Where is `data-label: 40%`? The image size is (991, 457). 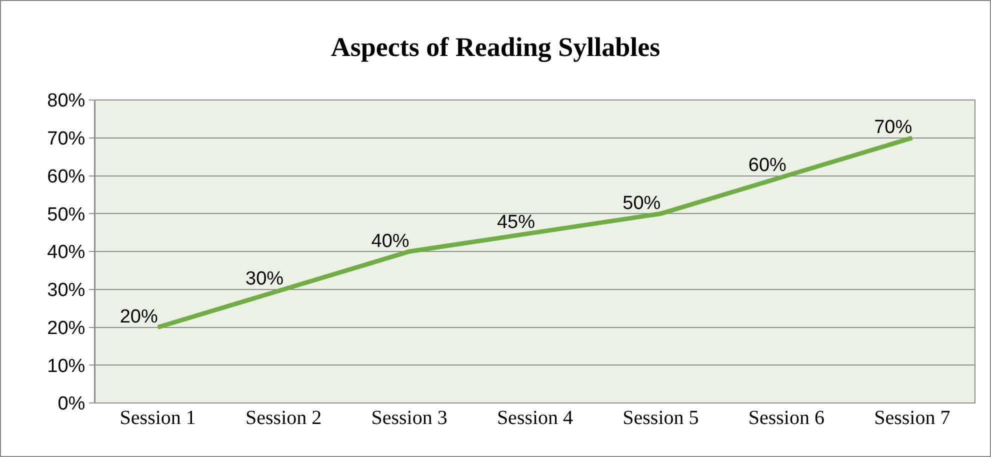
data-label: 40% is located at coordinates (390, 241).